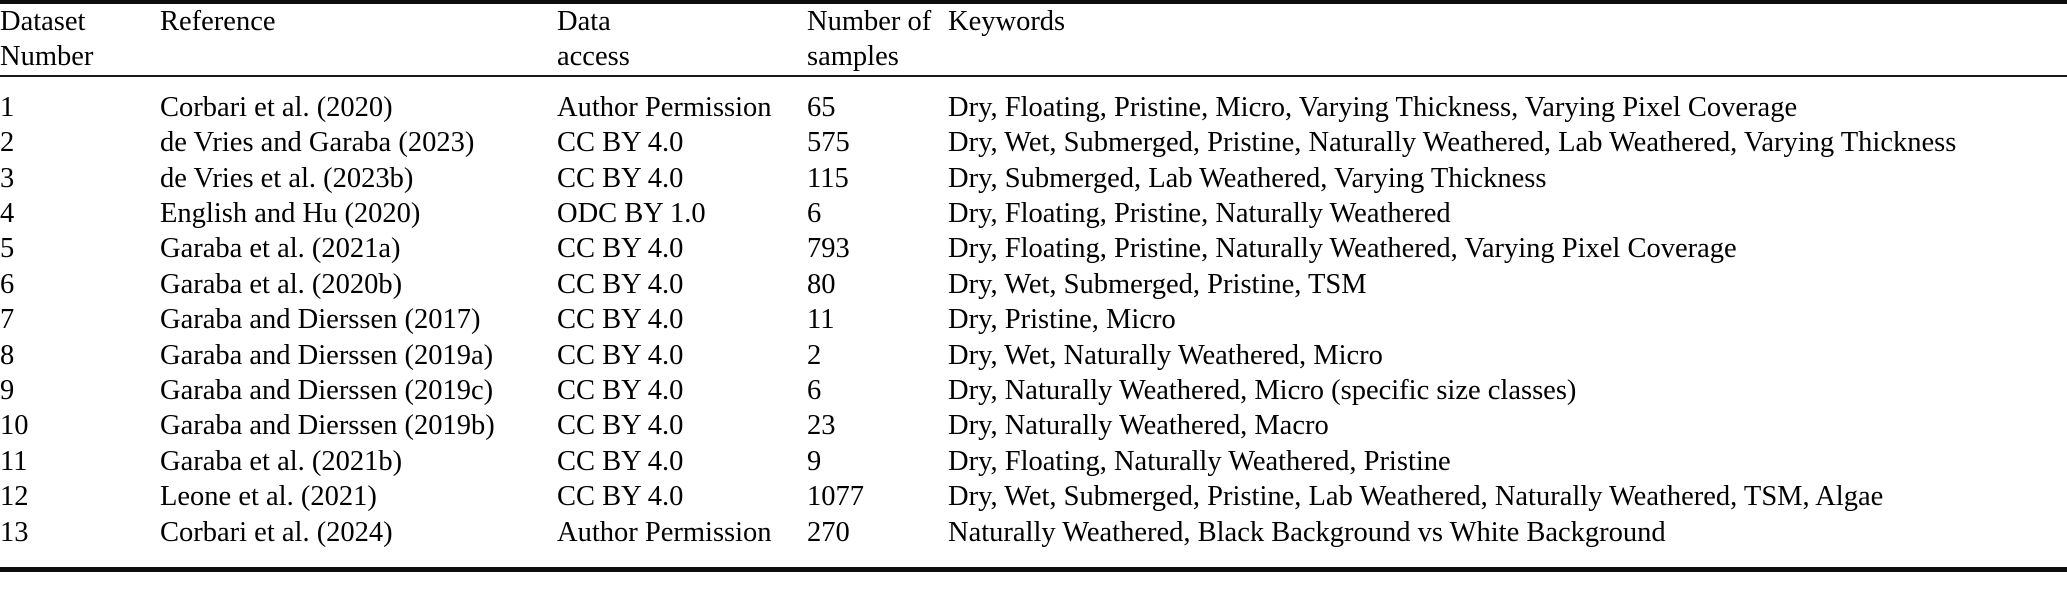  What do you see at coordinates (1007, 21) in the screenshot?
I see `header-line: Keywords` at bounding box center [1007, 21].